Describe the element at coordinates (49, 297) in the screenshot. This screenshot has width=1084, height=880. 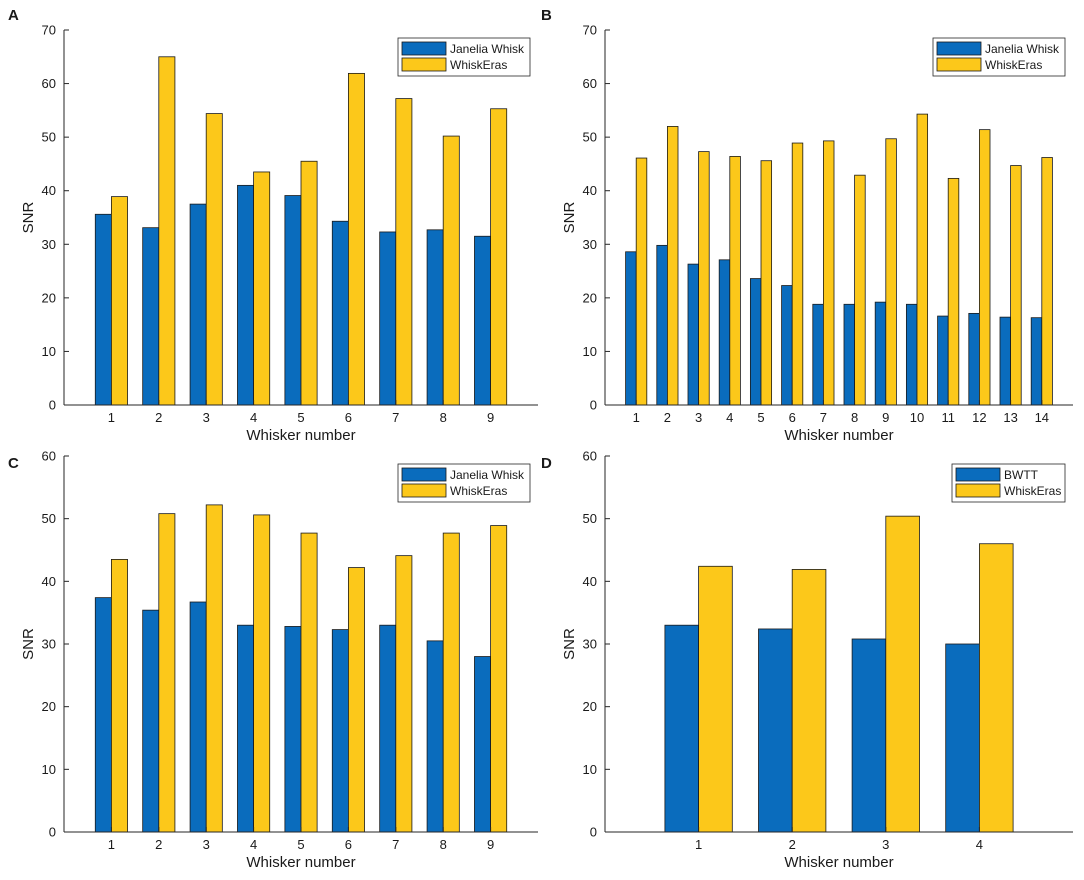
I see `y-tick-label: 20` at that location.